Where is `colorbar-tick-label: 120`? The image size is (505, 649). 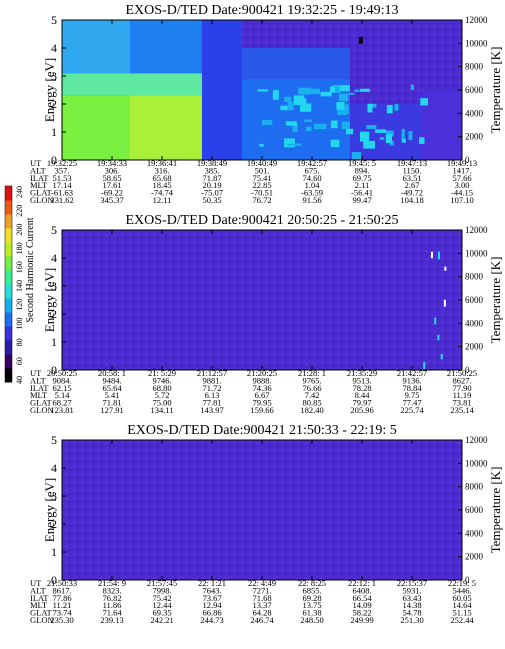
colorbar-tick-label: 120 is located at coordinates (19, 305).